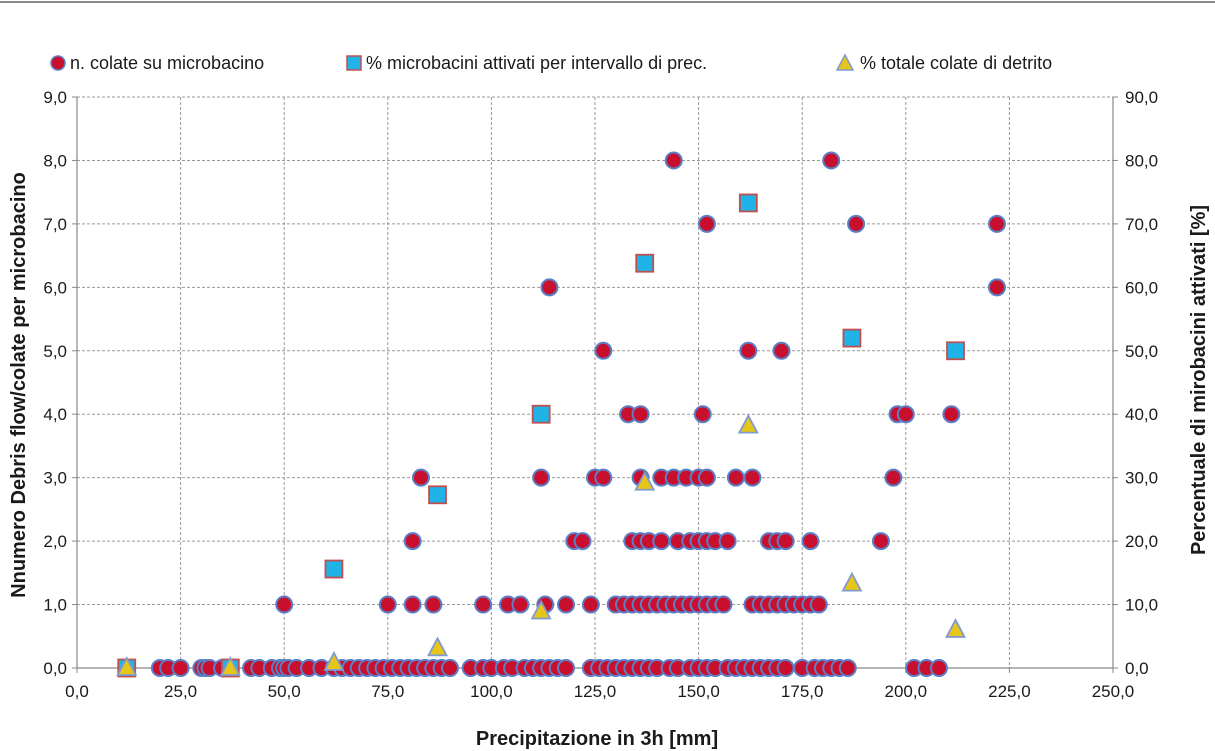 The image size is (1215, 751). What do you see at coordinates (55, 287) in the screenshot?
I see `y-tick-label: 6,0` at bounding box center [55, 287].